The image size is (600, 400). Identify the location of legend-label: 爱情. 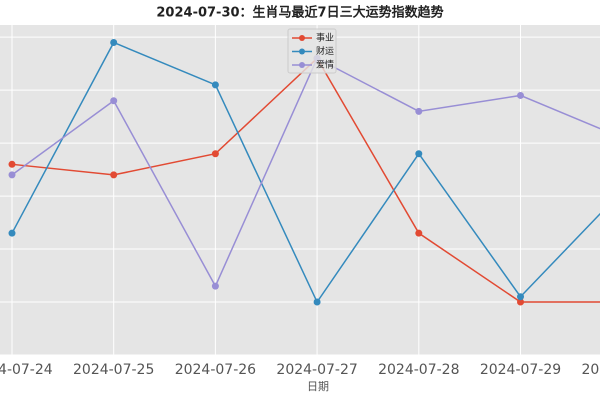
(325, 65).